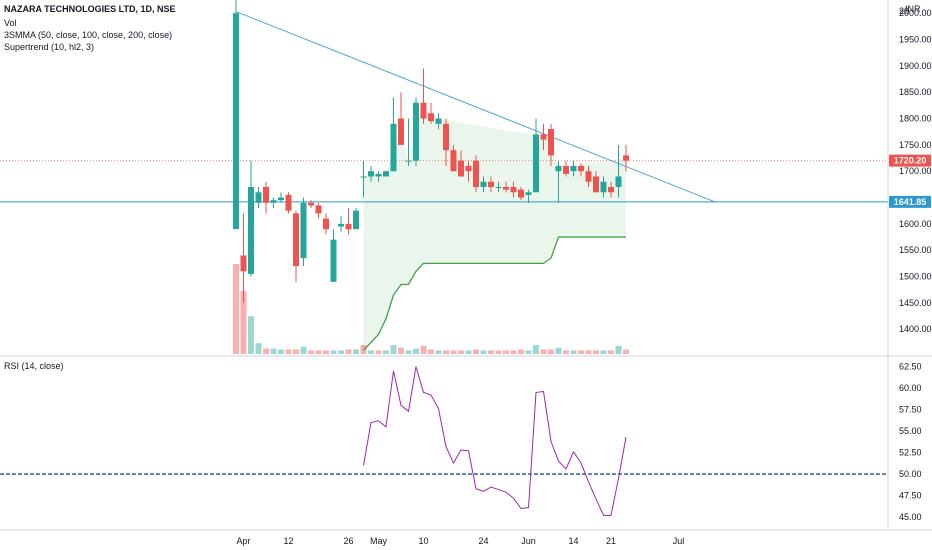 This screenshot has height=550, width=932. What do you see at coordinates (90, 9) in the screenshot?
I see `symbol-title: NAZARA TECHNOLOGIES LTD, 1D, NSE` at bounding box center [90, 9].